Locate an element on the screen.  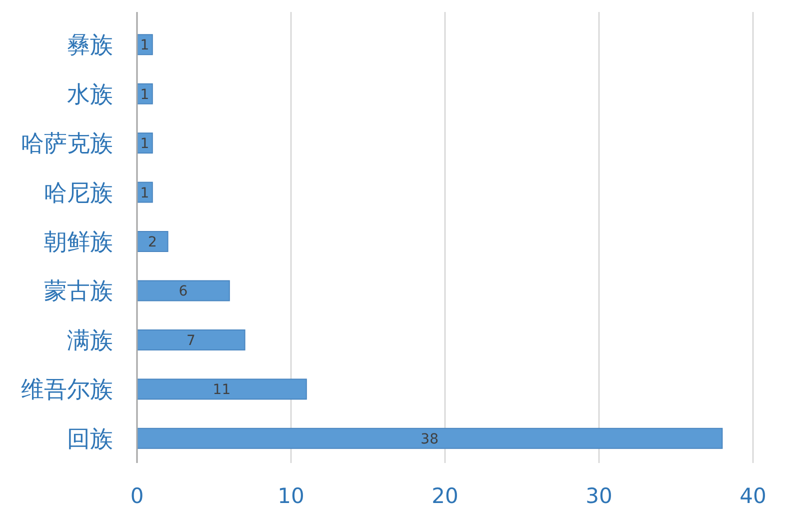
y-tick-label: 蒙古族 is located at coordinates (78, 291).